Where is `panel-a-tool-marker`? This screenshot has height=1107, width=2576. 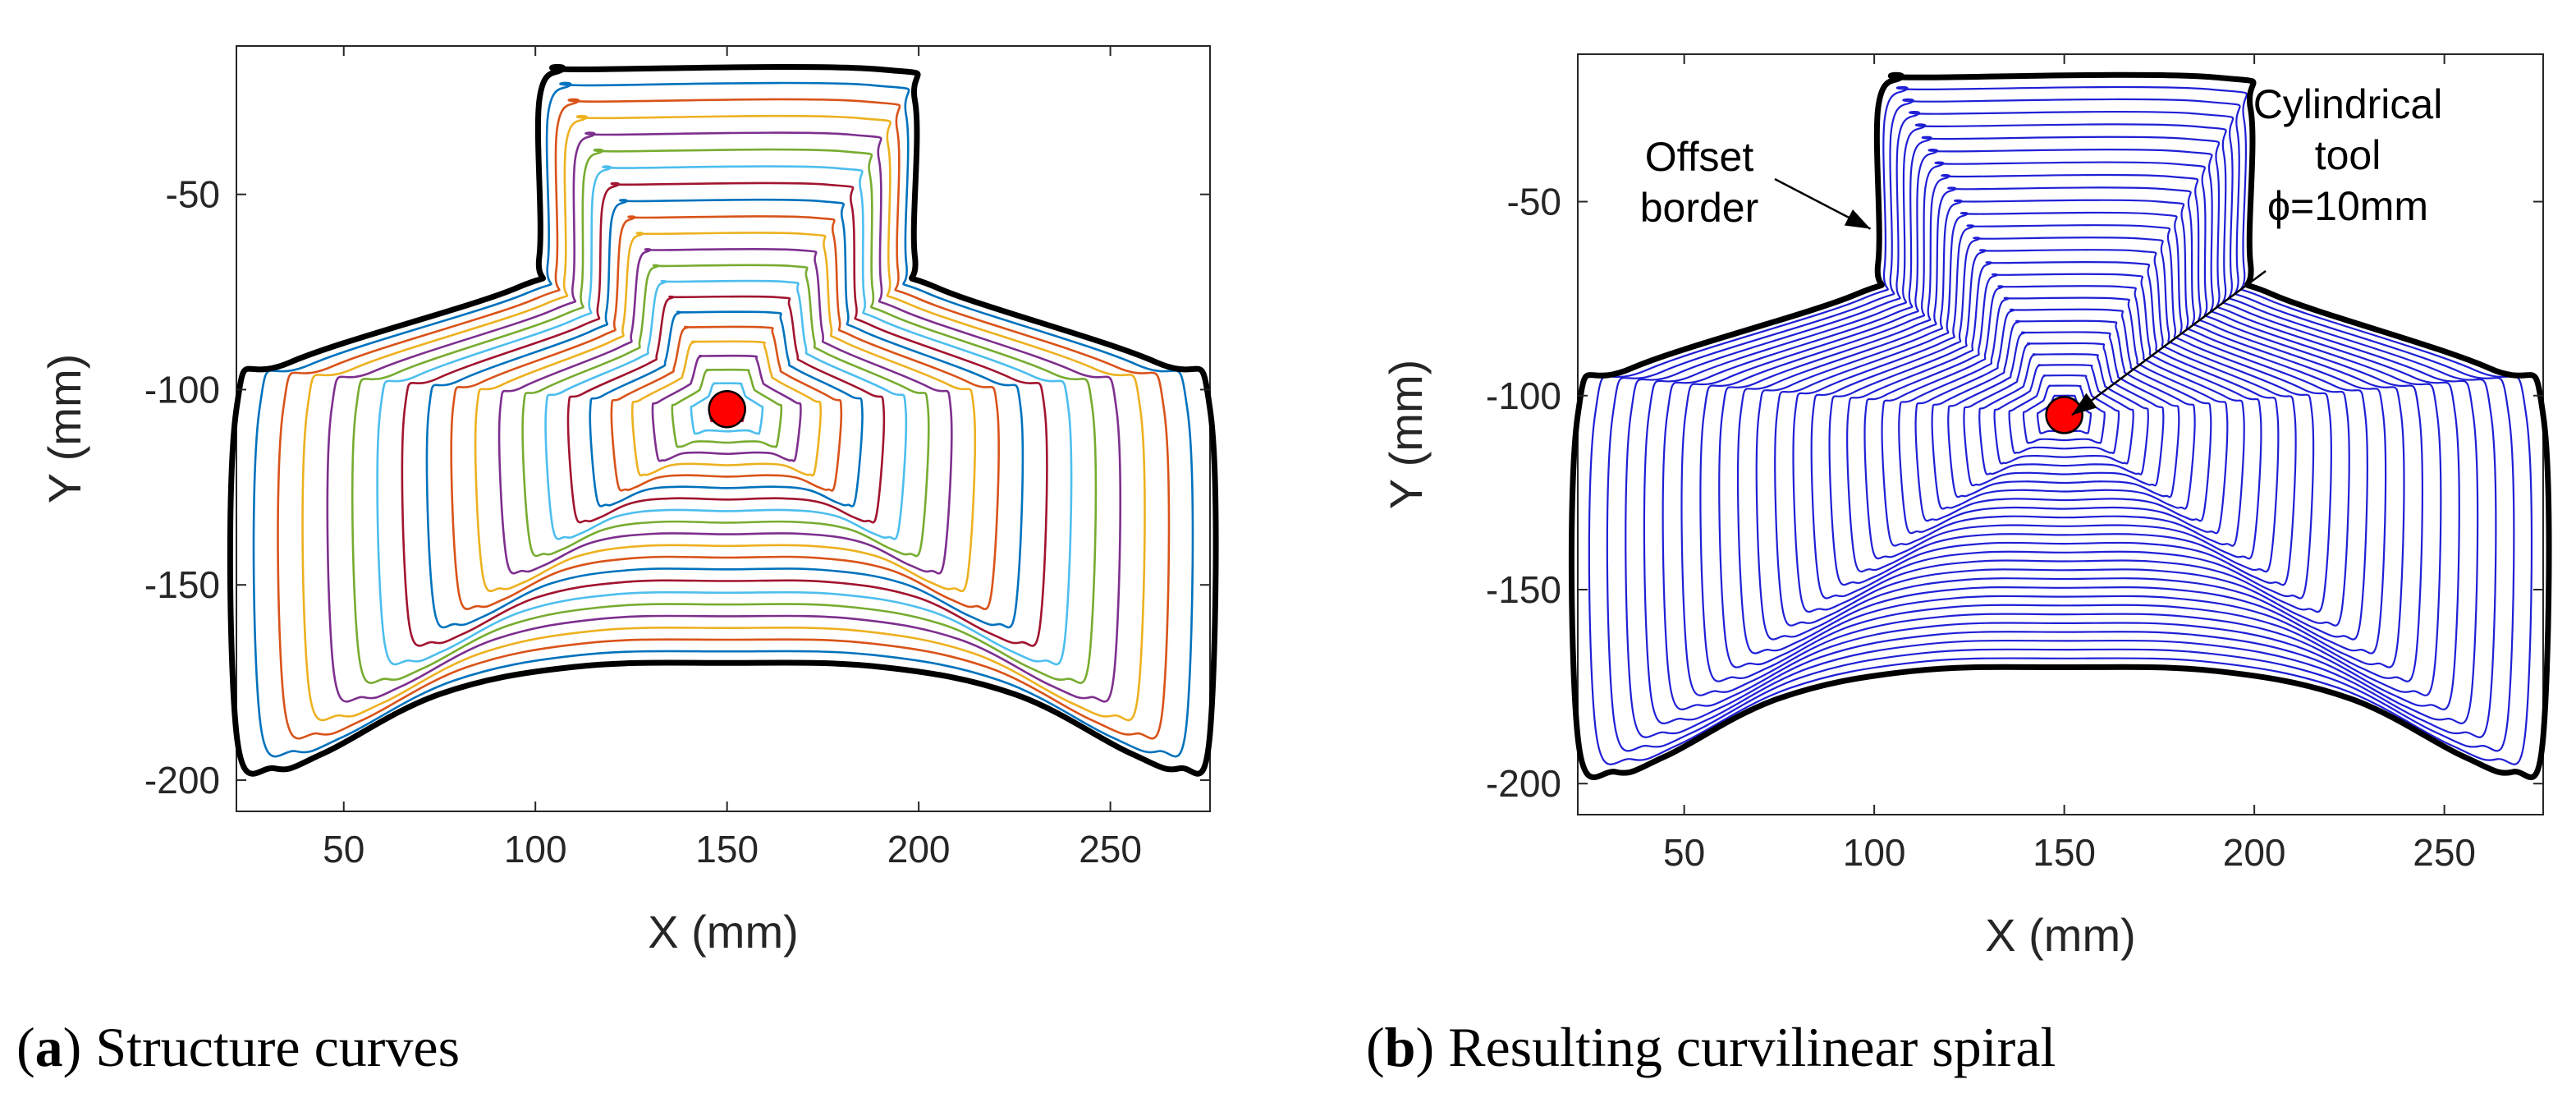
panel-a-tool-marker is located at coordinates (727, 409).